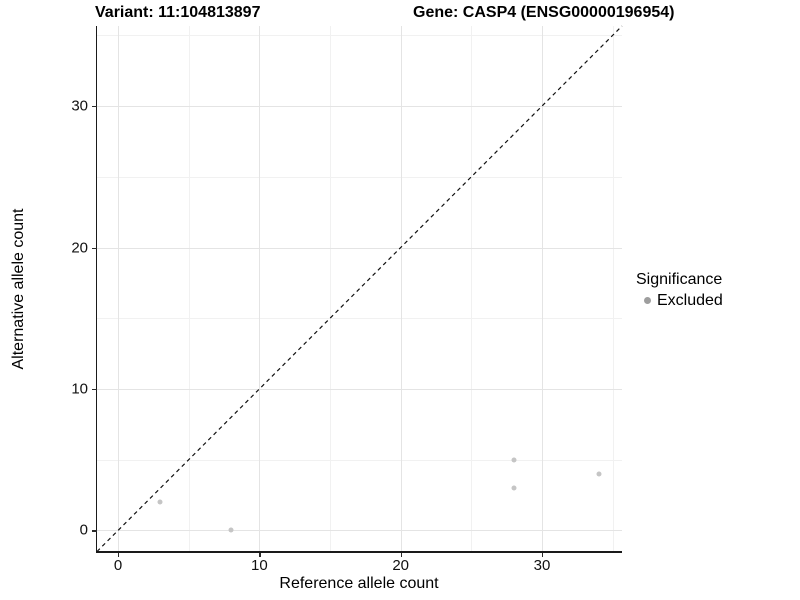 The height and width of the screenshot is (600, 800). What do you see at coordinates (118, 565) in the screenshot?
I see `x-tick-label: 0` at bounding box center [118, 565].